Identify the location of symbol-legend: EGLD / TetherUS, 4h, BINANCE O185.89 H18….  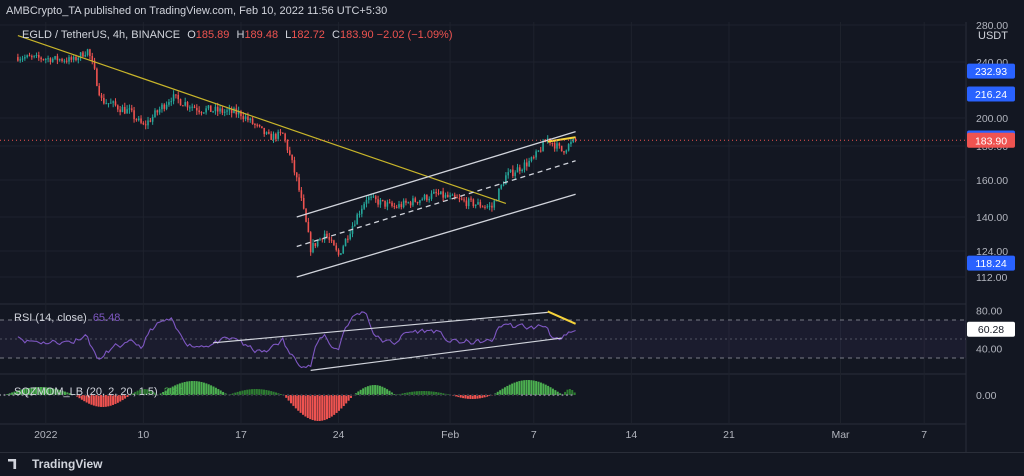
(237, 35).